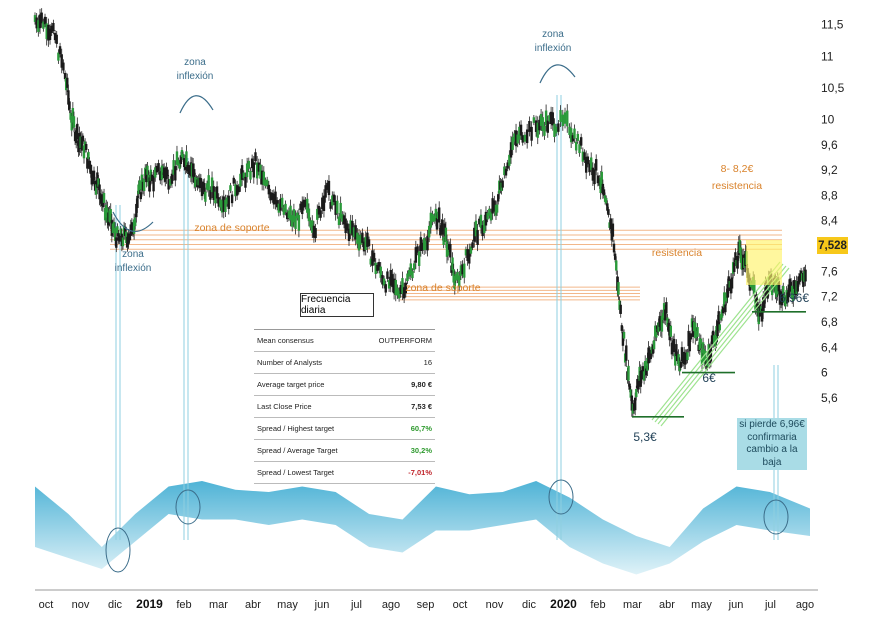  What do you see at coordinates (829, 347) in the screenshot?
I see `y-tick-label: 6,4` at bounding box center [829, 347].